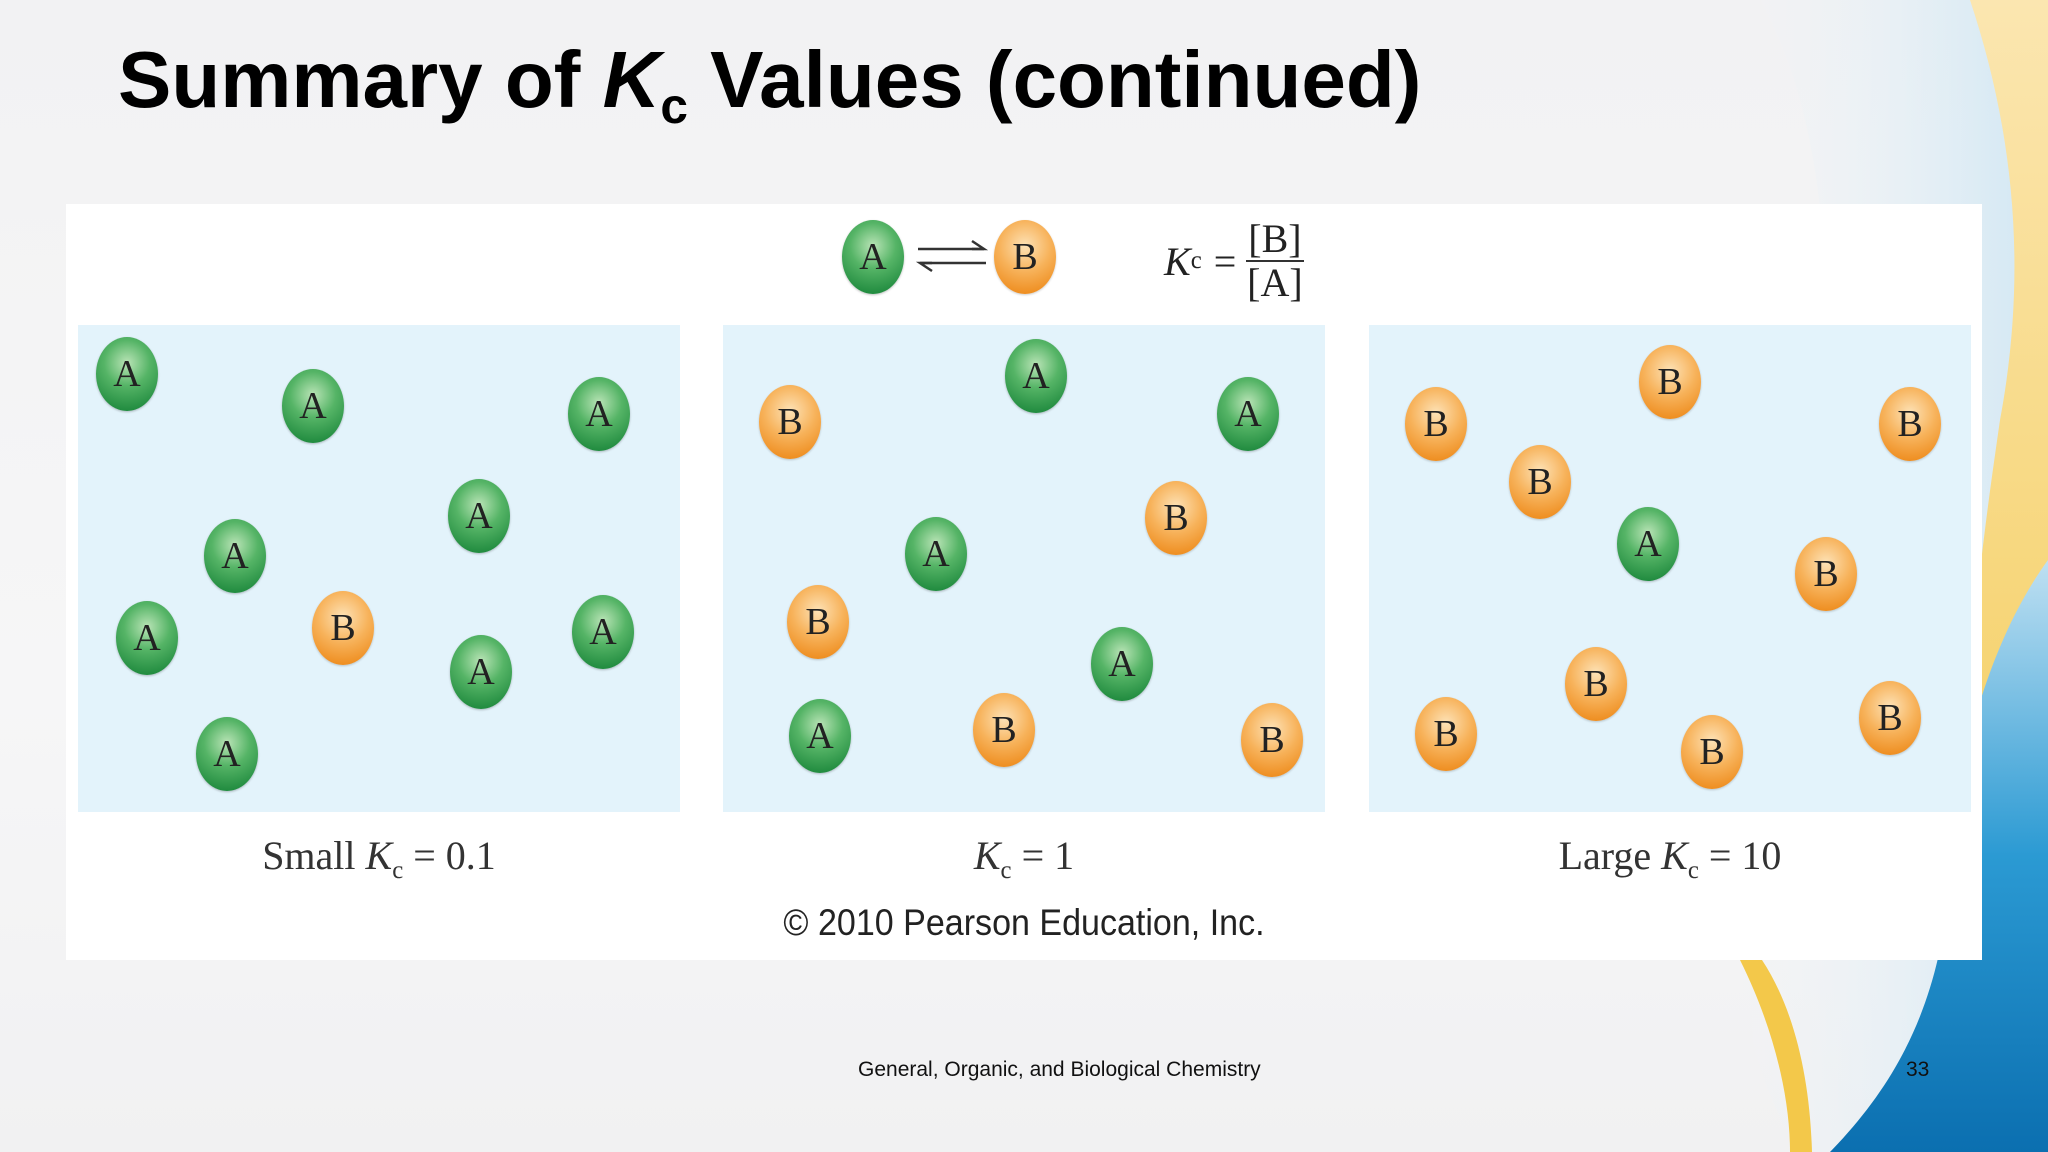 The image size is (2048, 1152). Describe the element at coordinates (1054, 79) in the screenshot. I see `title-text-after: Values (continued)` at that location.